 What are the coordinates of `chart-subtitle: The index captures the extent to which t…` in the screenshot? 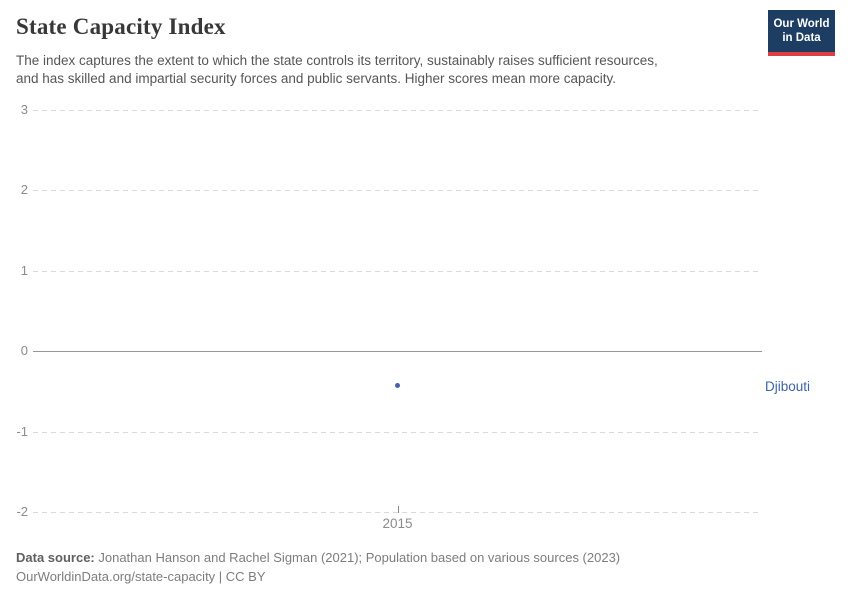 It's located at (337, 70).